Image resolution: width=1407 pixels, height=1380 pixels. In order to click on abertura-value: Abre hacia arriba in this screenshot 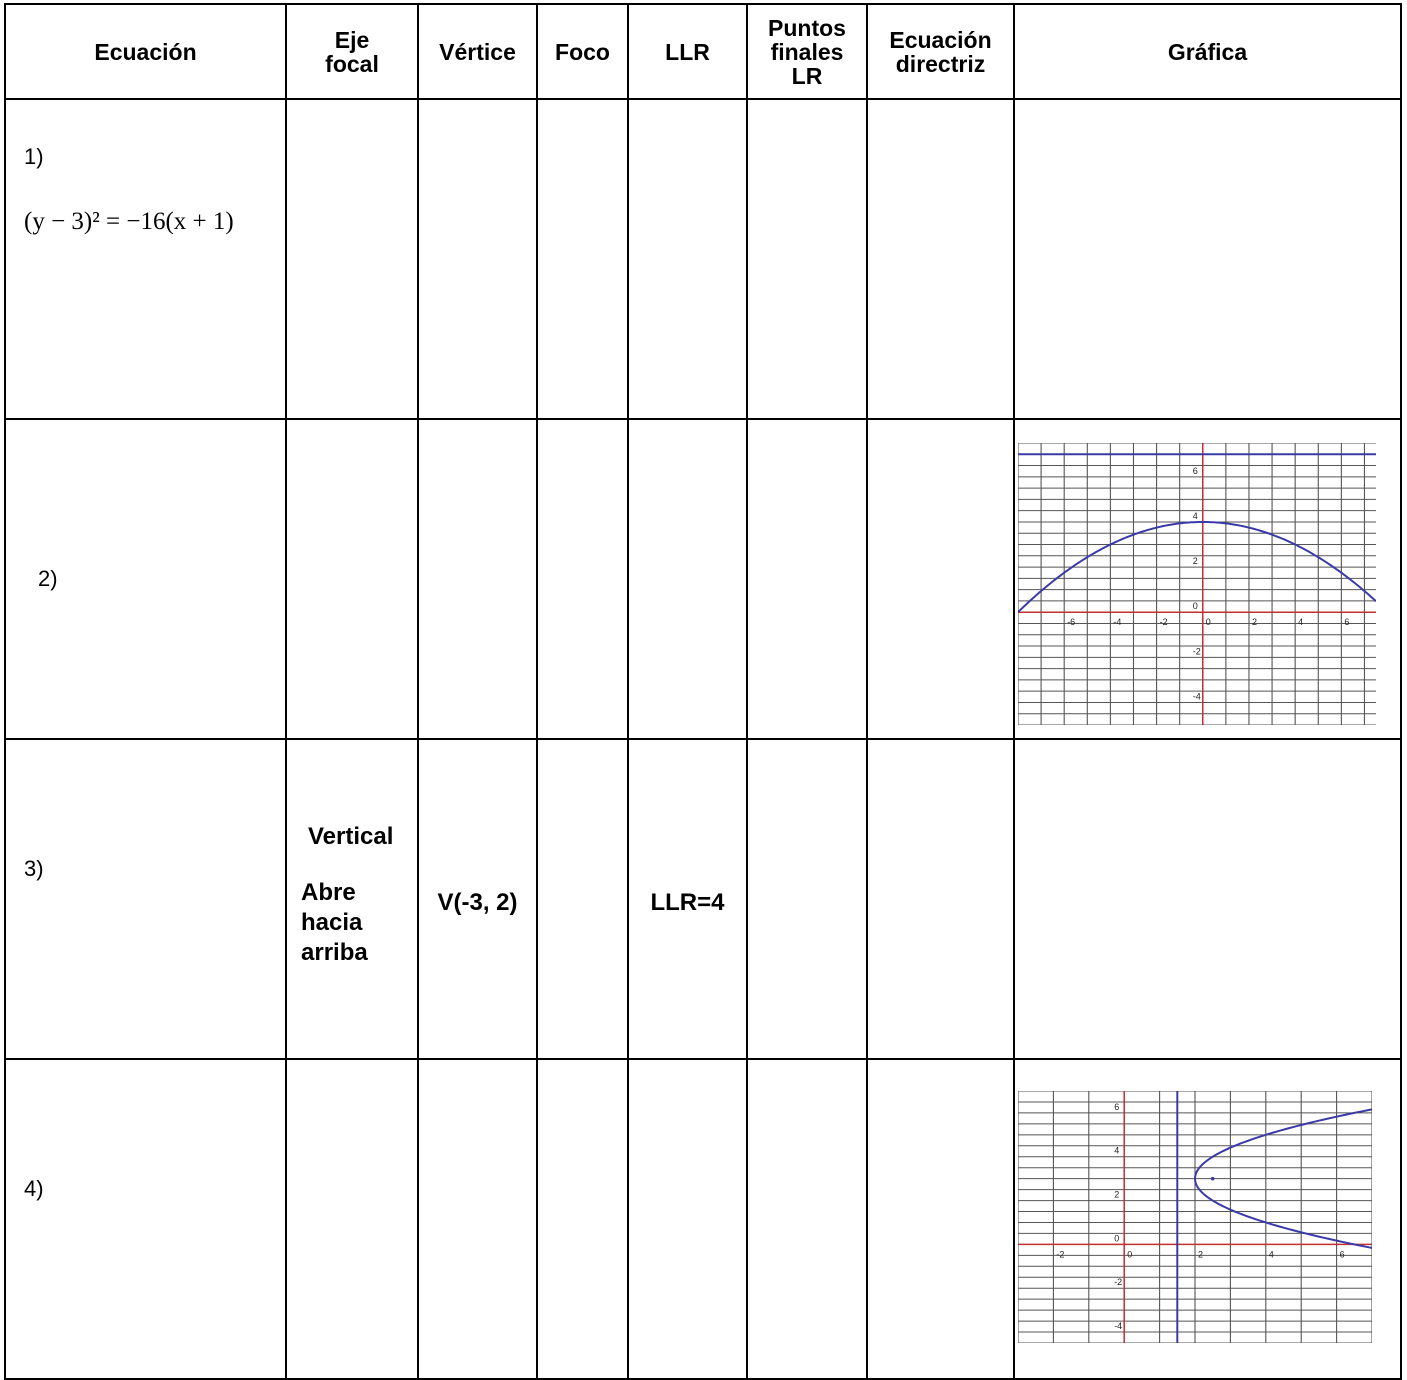, I will do `click(334, 922)`.